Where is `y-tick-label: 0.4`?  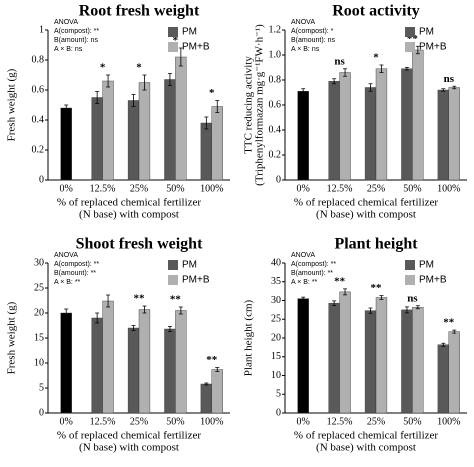
y-tick-label: 0.4 is located at coordinates (275, 129).